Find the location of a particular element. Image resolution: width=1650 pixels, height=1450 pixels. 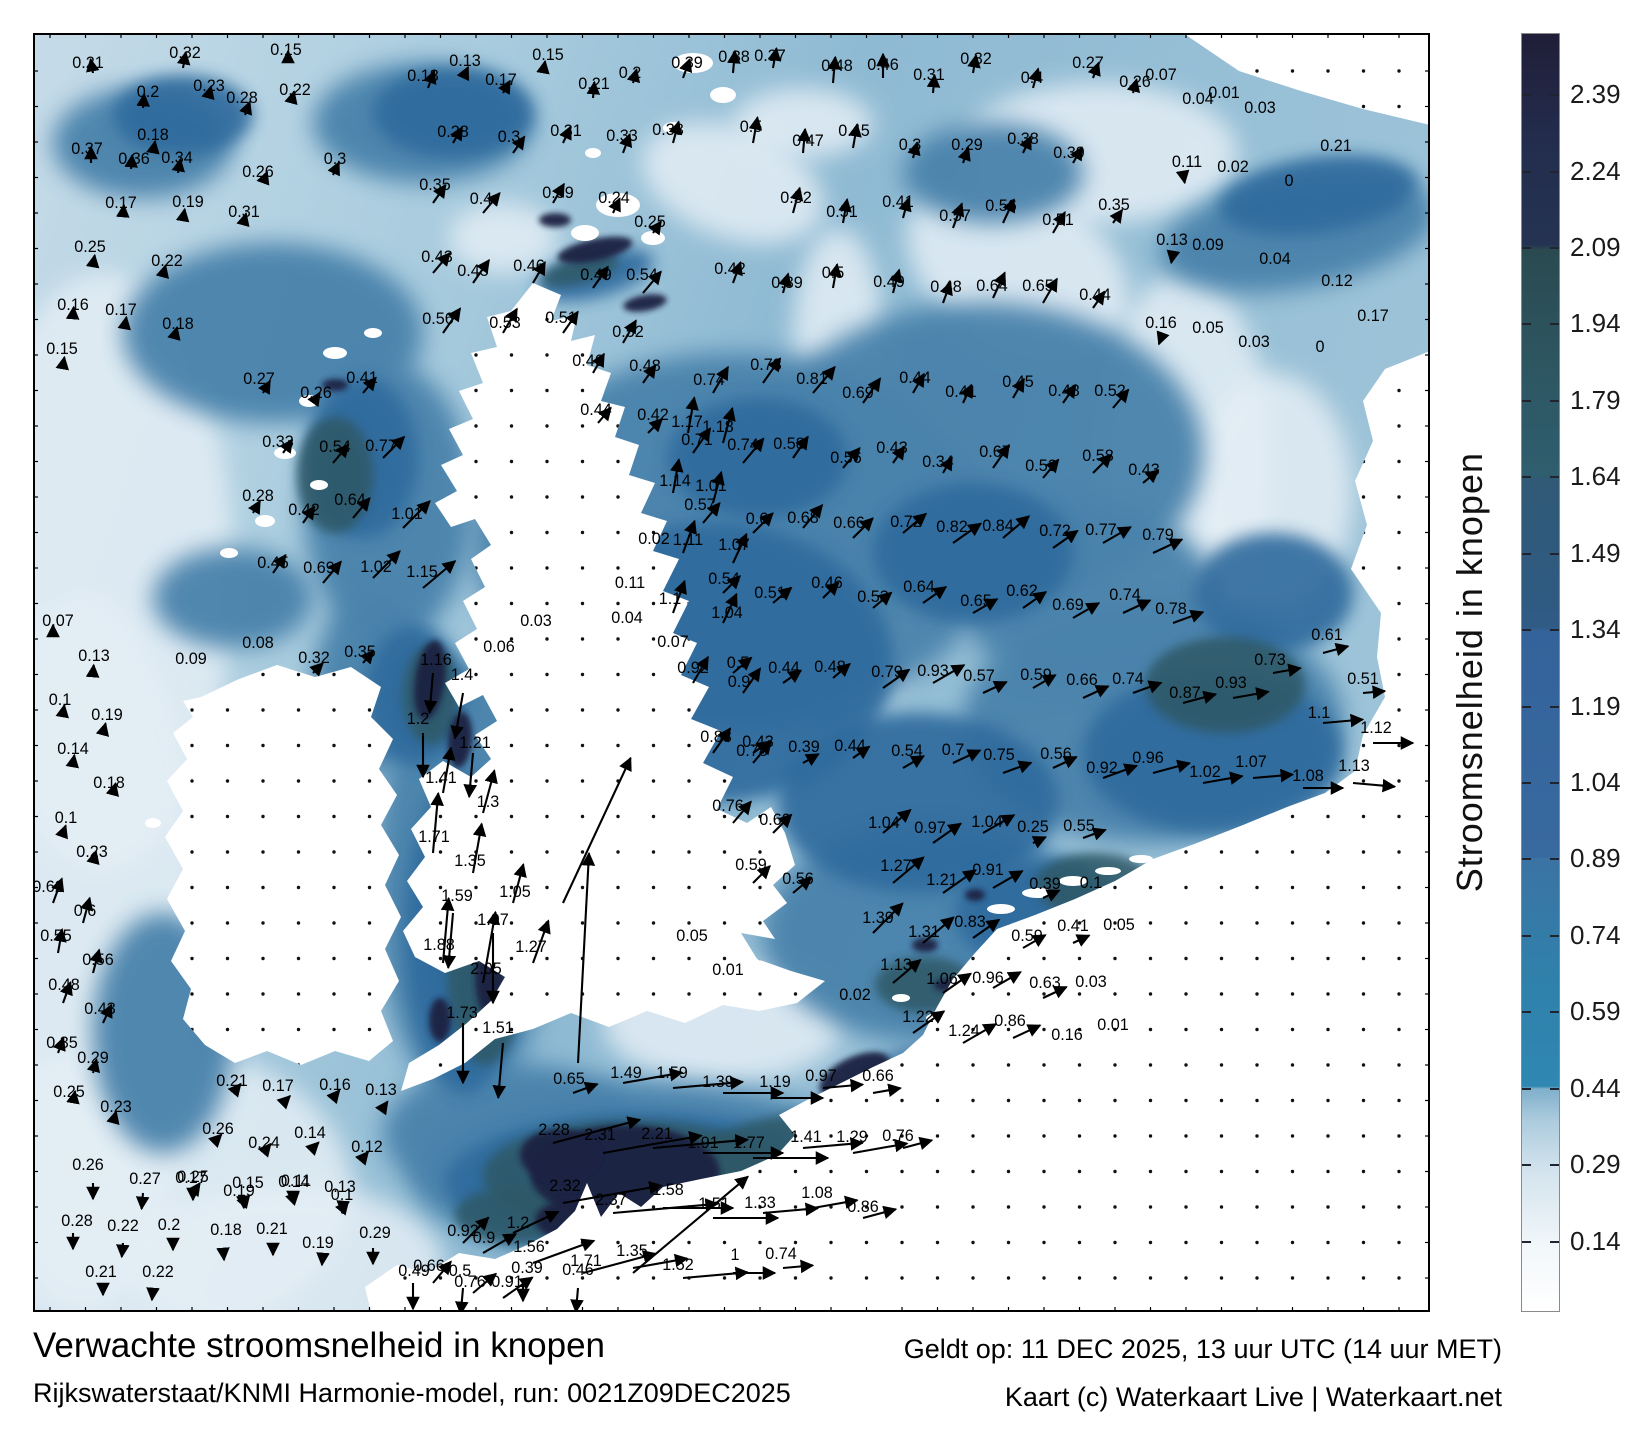

current-value-label: 0.54 is located at coordinates (724, 579).